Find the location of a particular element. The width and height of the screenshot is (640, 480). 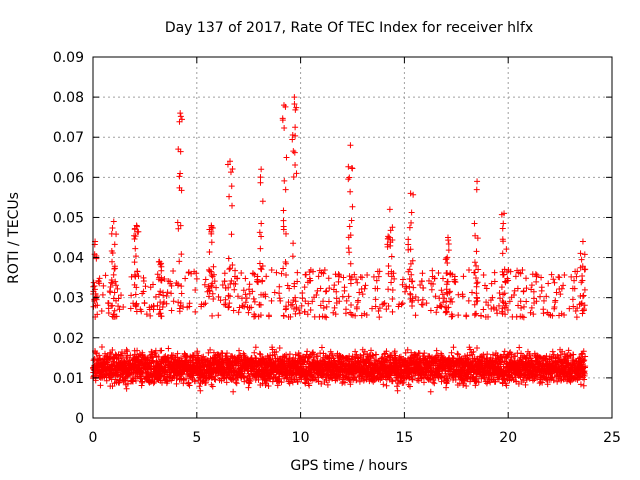

y-tick-label: 0.04 is located at coordinates (68, 259).